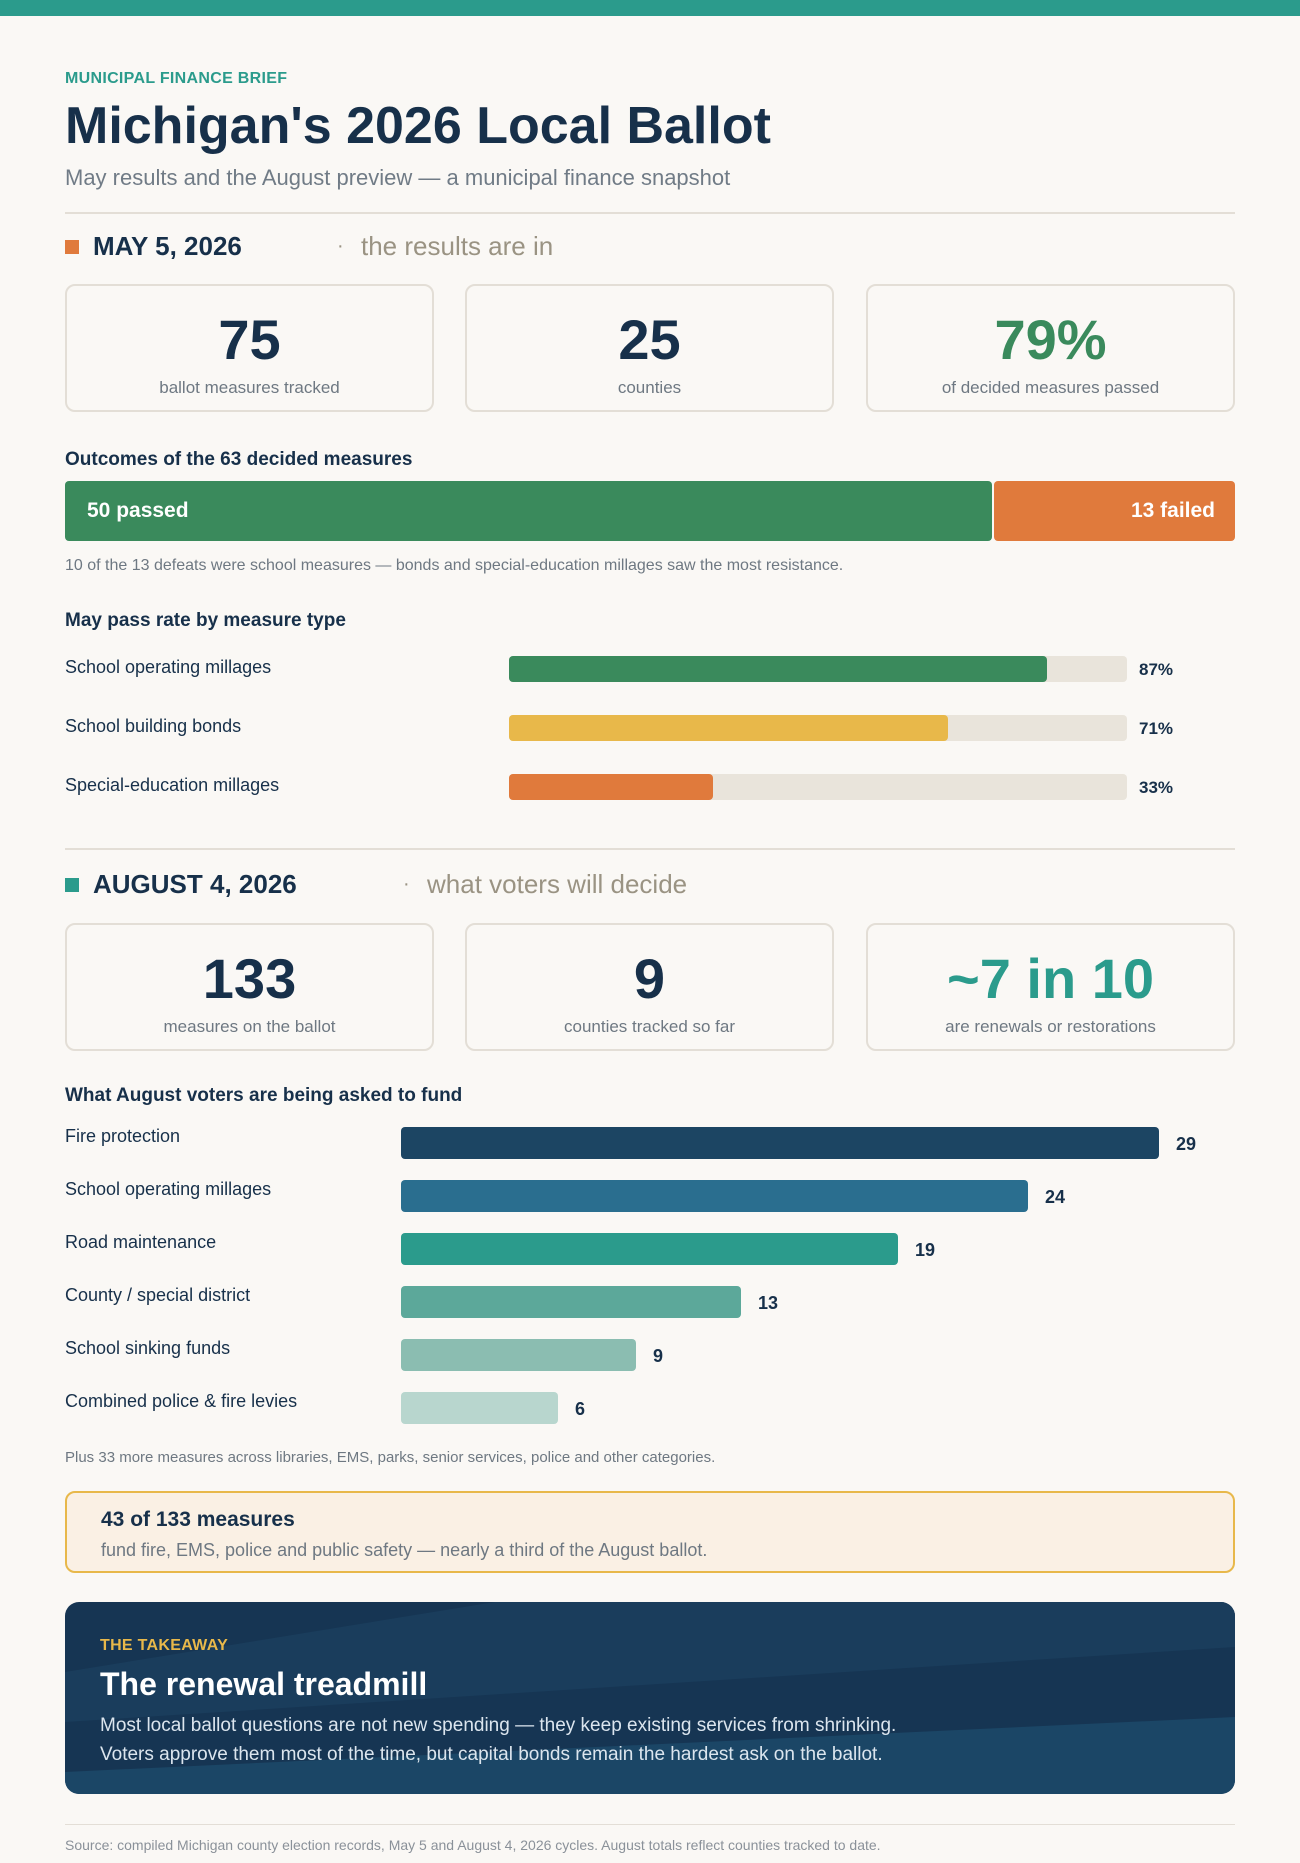 This screenshot has width=1300, height=1863. I want to click on stat-value: 133, so click(249, 978).